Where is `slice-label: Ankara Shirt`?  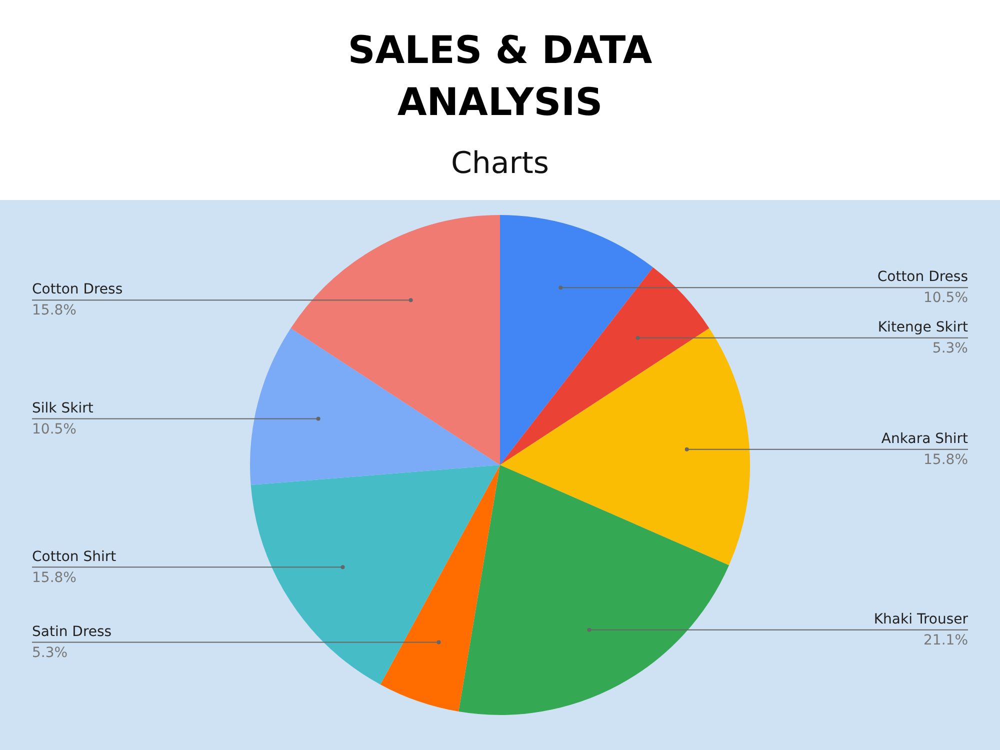 slice-label: Ankara Shirt is located at coordinates (925, 439).